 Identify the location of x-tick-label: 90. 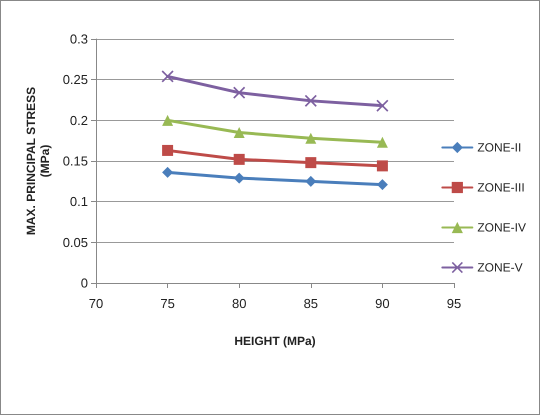
(382, 303).